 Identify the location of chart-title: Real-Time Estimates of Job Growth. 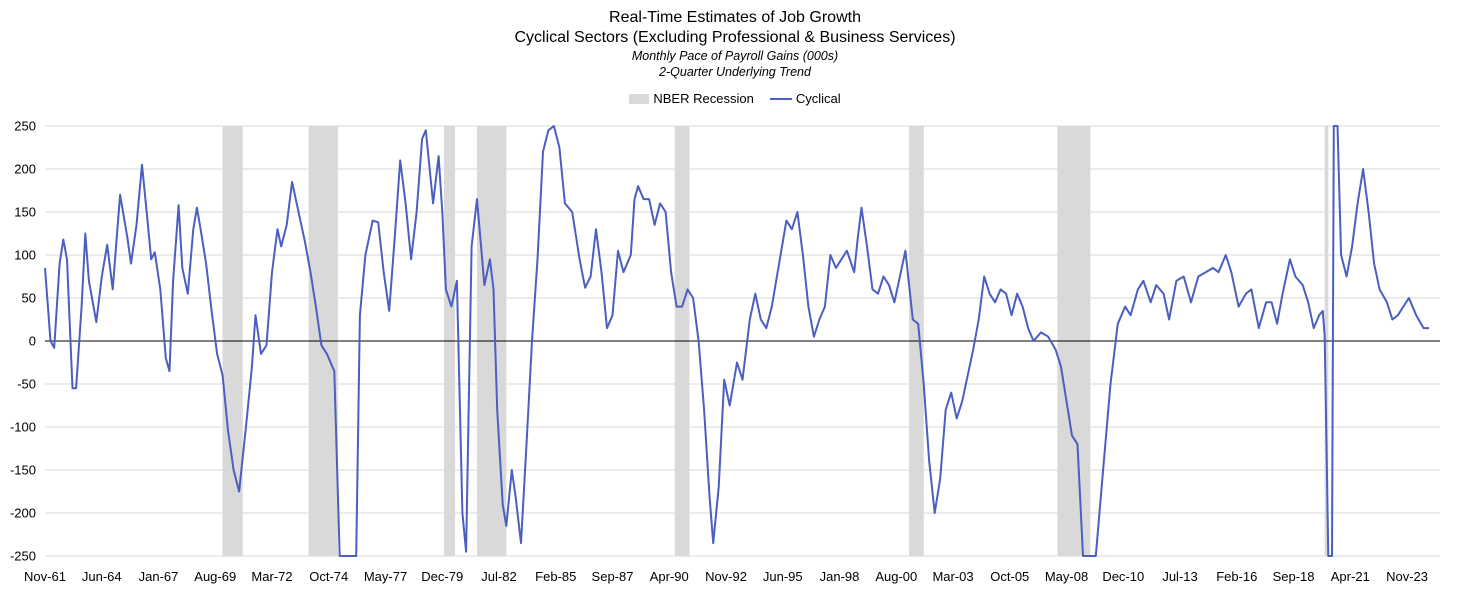
(735, 17).